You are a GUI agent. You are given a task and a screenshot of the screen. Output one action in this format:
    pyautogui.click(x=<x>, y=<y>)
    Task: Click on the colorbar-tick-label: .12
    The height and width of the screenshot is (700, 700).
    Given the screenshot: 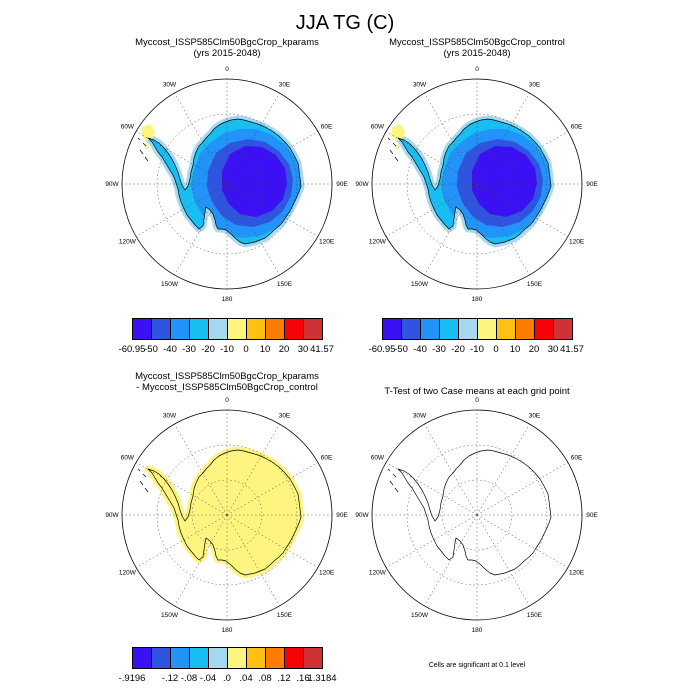 What is the action you would take?
    pyautogui.click(x=284, y=678)
    